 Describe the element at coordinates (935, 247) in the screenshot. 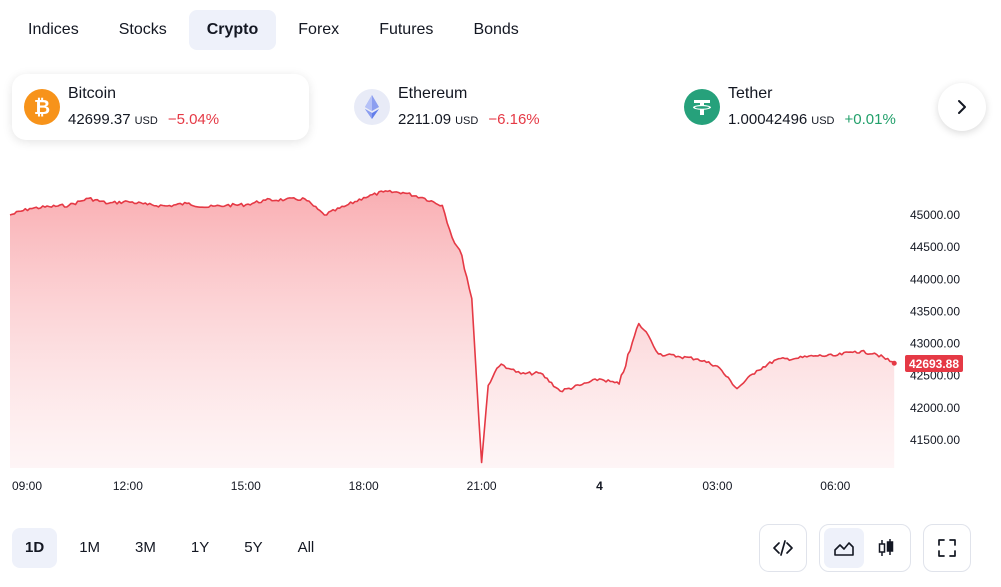

I see `y-axis-tick: 44500.00` at that location.